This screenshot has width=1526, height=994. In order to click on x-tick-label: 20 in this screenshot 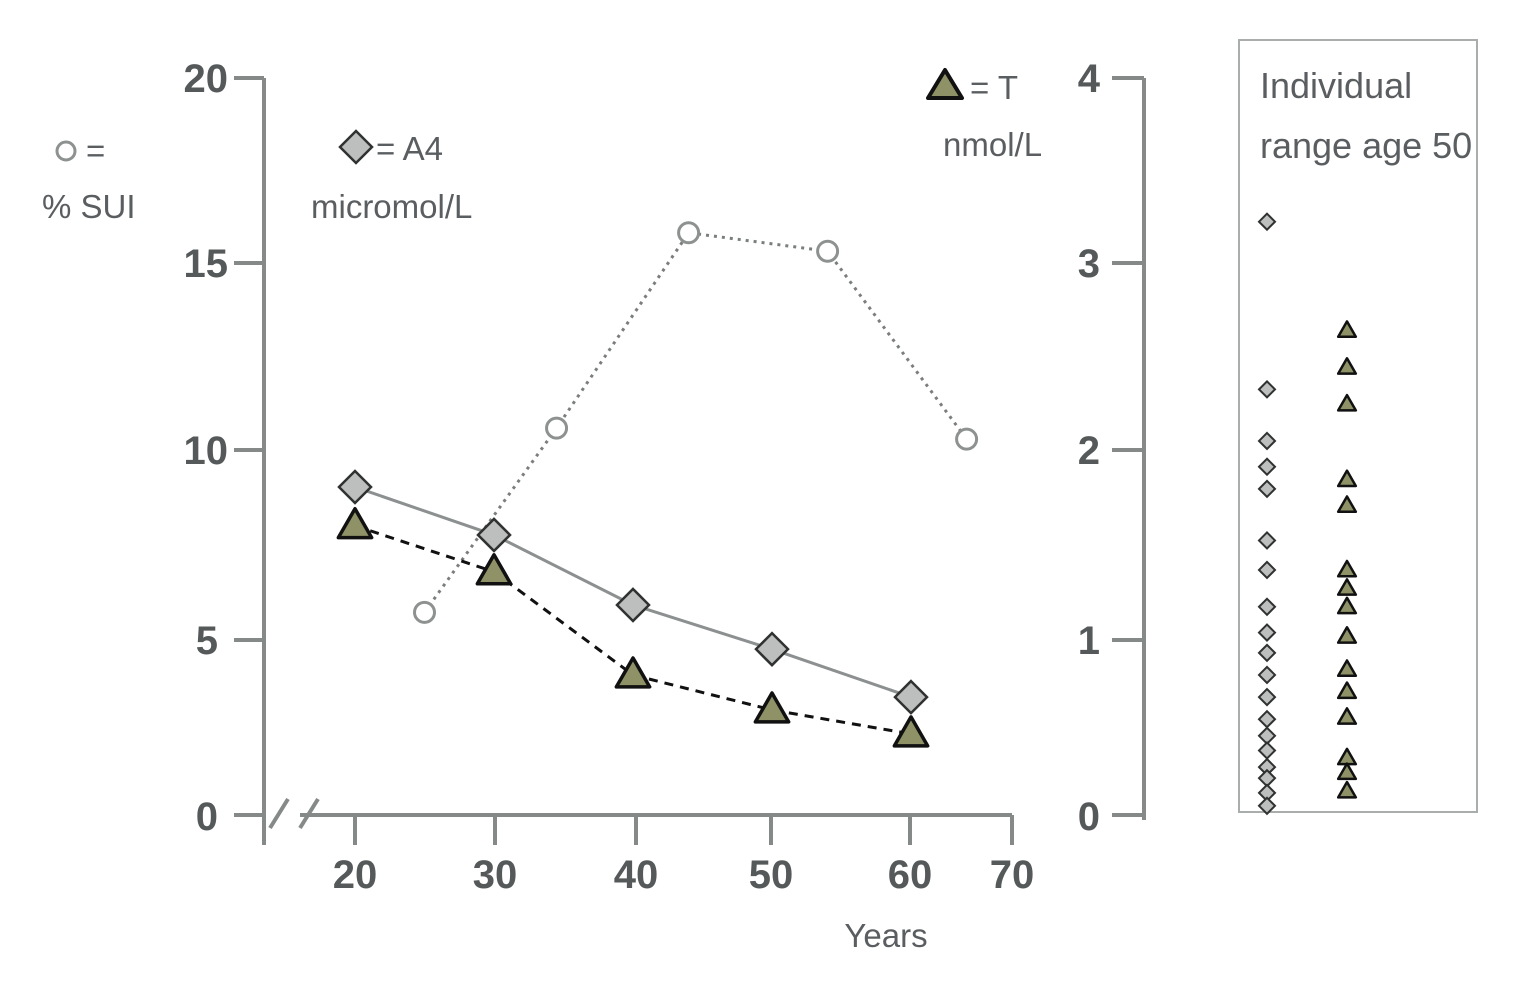, I will do `click(355, 875)`.